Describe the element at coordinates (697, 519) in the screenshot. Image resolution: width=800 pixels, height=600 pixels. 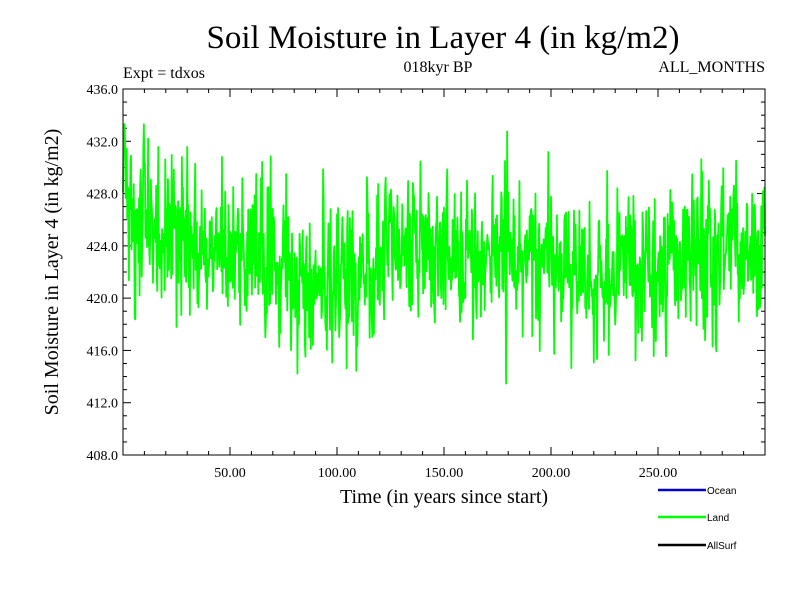
I see `legend: Ocean Land AllSurf` at that location.